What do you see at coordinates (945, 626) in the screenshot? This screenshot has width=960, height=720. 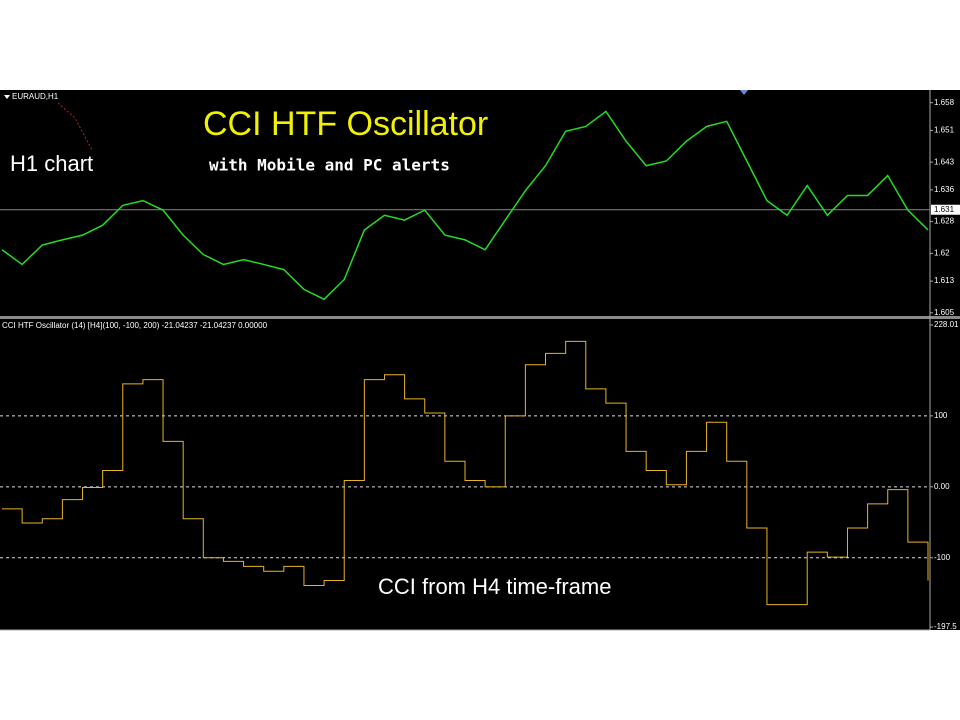 I see `y-tick-label: -197.5` at bounding box center [945, 626].